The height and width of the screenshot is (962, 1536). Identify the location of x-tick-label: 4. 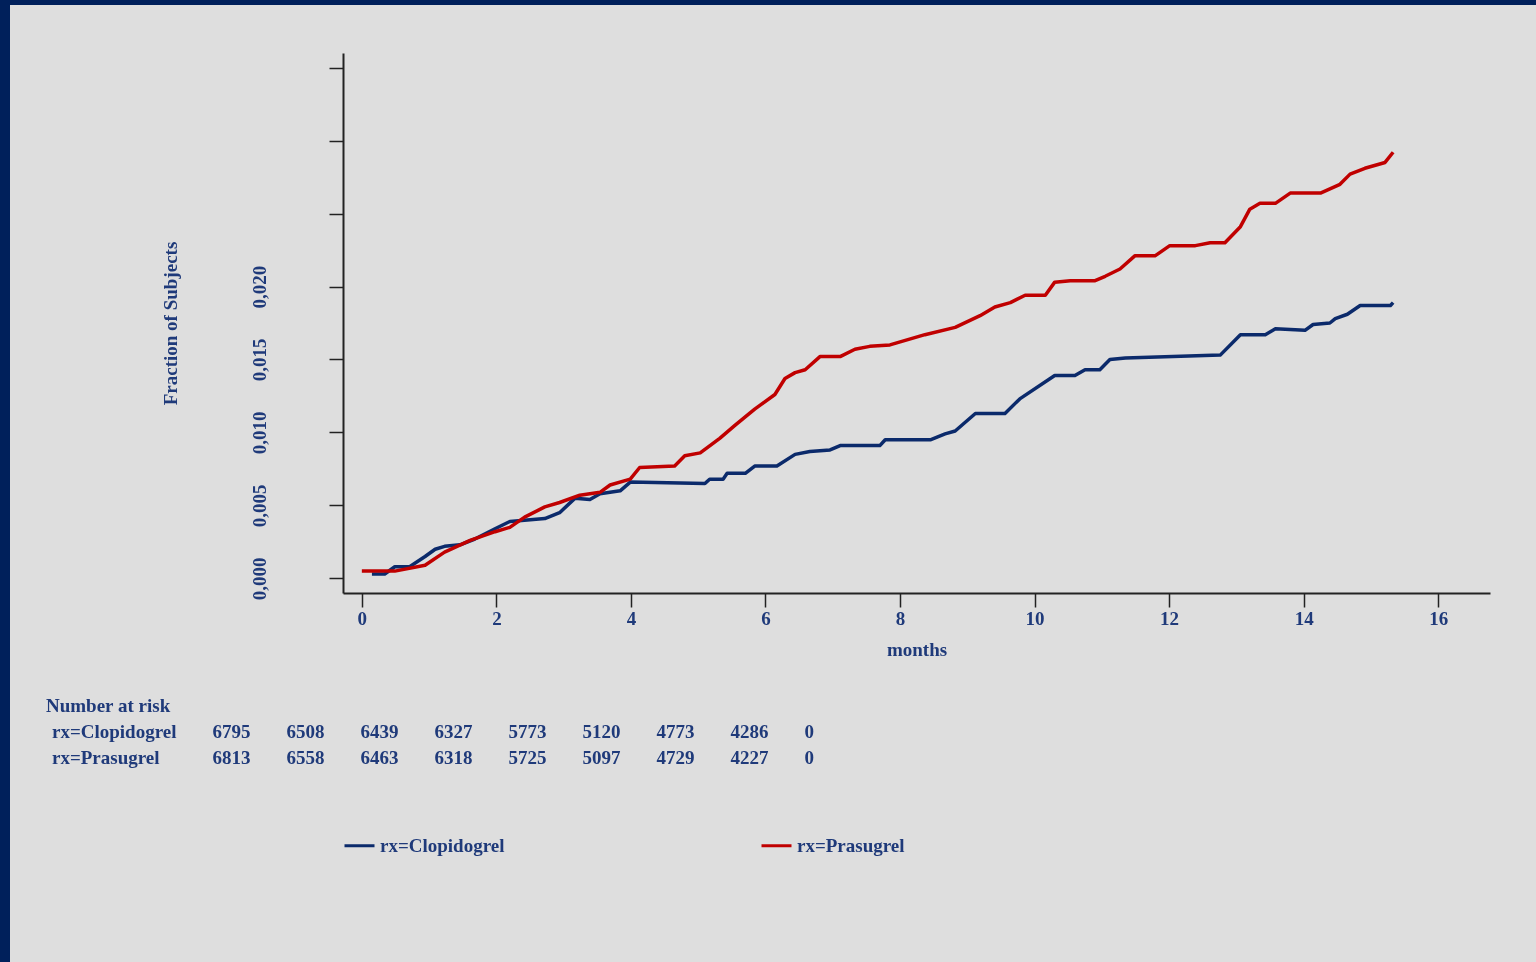
(631, 618).